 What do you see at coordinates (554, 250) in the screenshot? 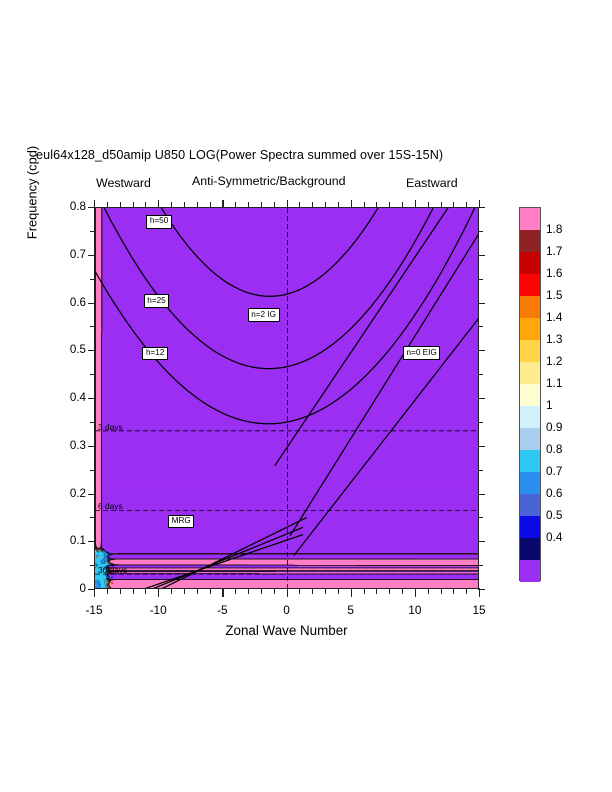
I see `colorbar-tick-label: 1.7` at bounding box center [554, 250].